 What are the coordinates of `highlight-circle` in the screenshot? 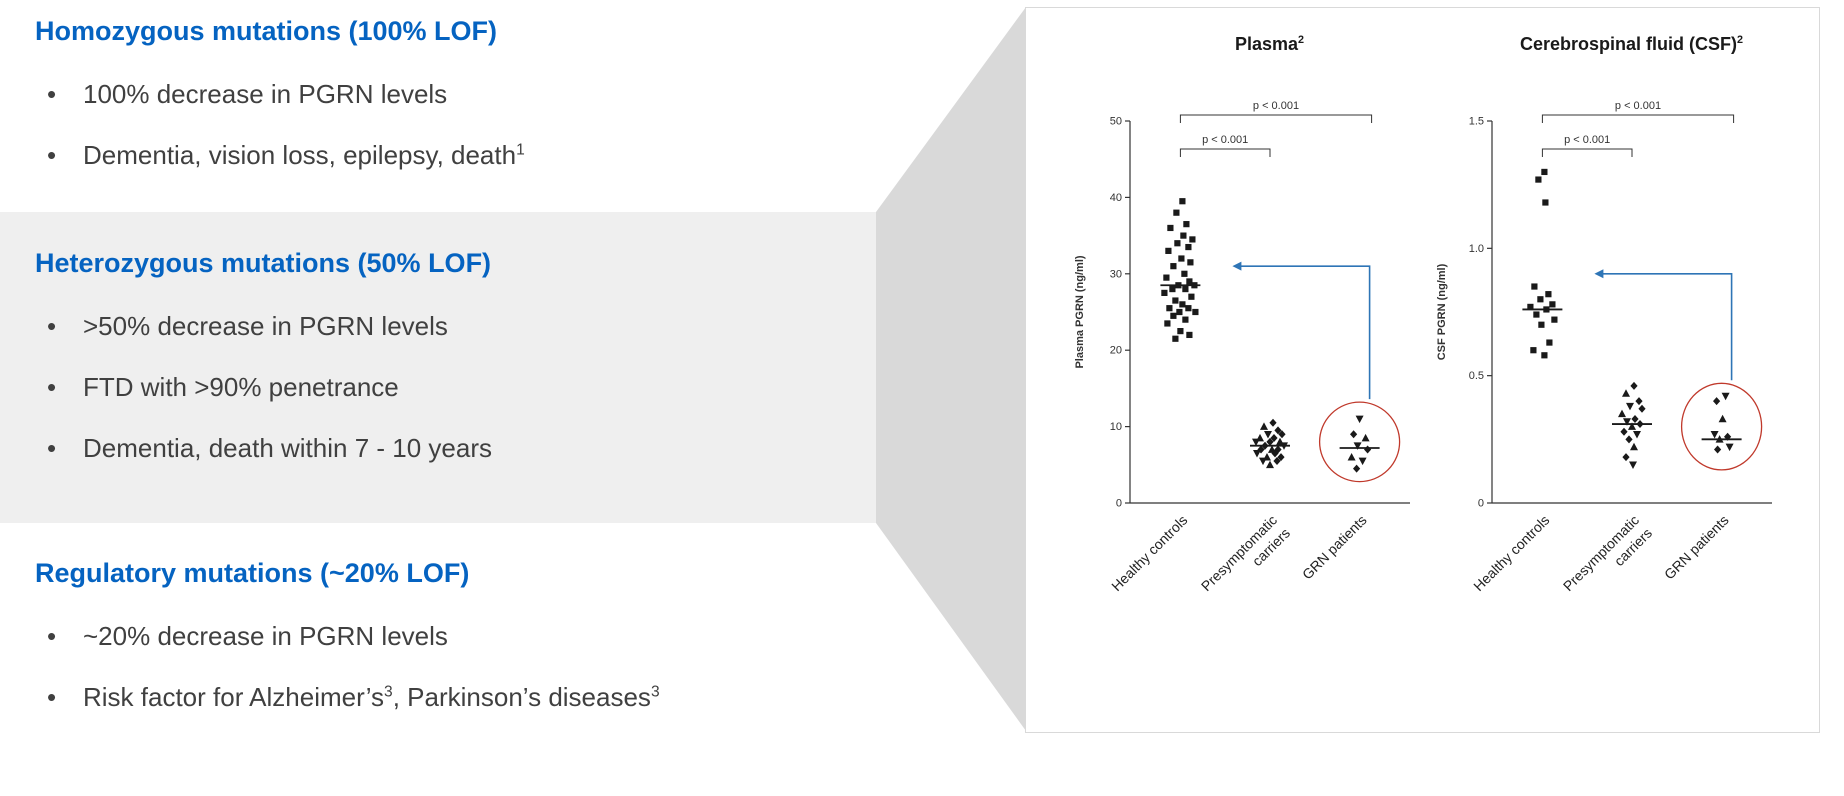 It's located at (1359, 442).